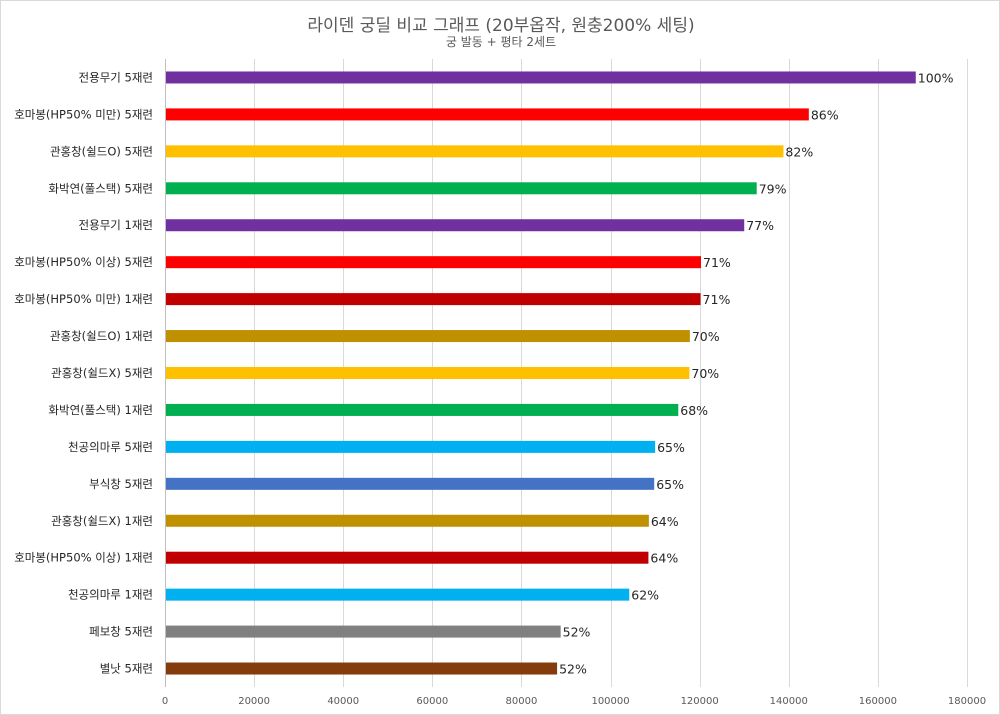  What do you see at coordinates (825, 114) in the screenshot?
I see `data-label: 86%` at bounding box center [825, 114].